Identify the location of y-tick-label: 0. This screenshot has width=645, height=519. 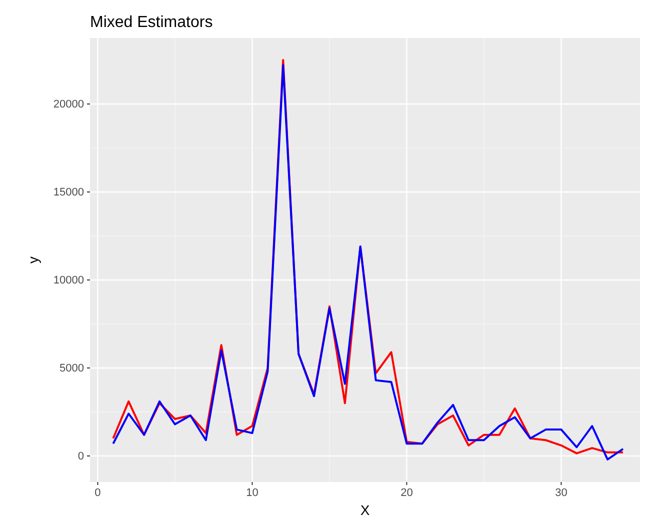
(81, 456).